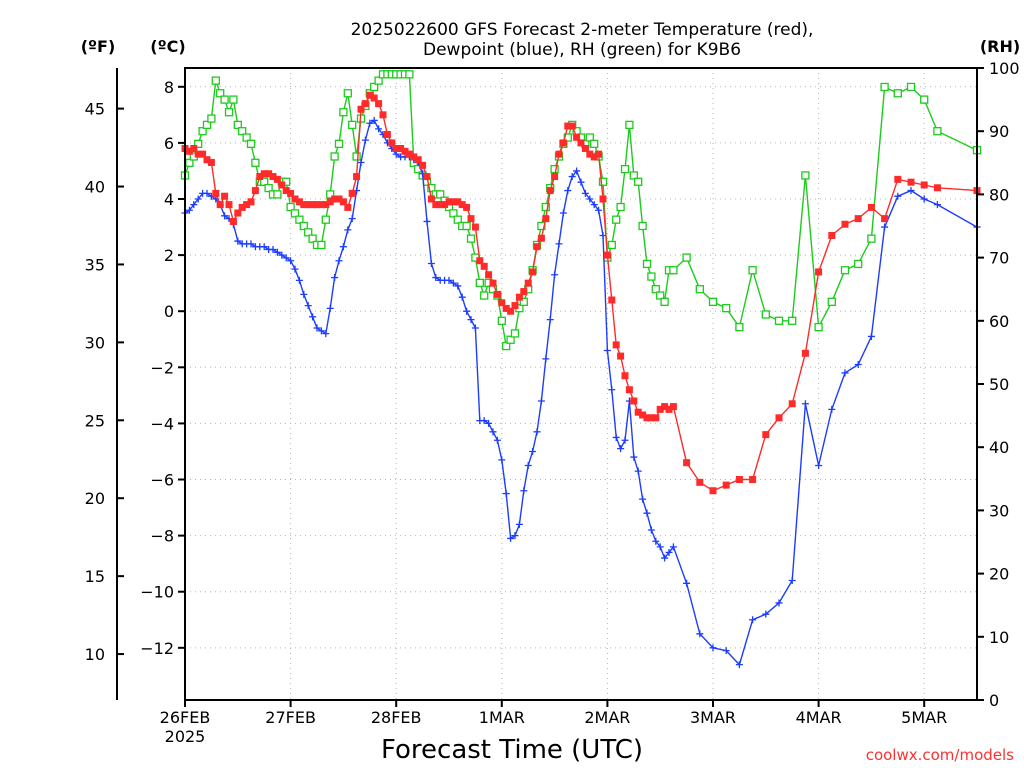 The width and height of the screenshot is (1024, 768). Describe the element at coordinates (162, 423) in the screenshot. I see `celsius-tick-label: −4` at that location.